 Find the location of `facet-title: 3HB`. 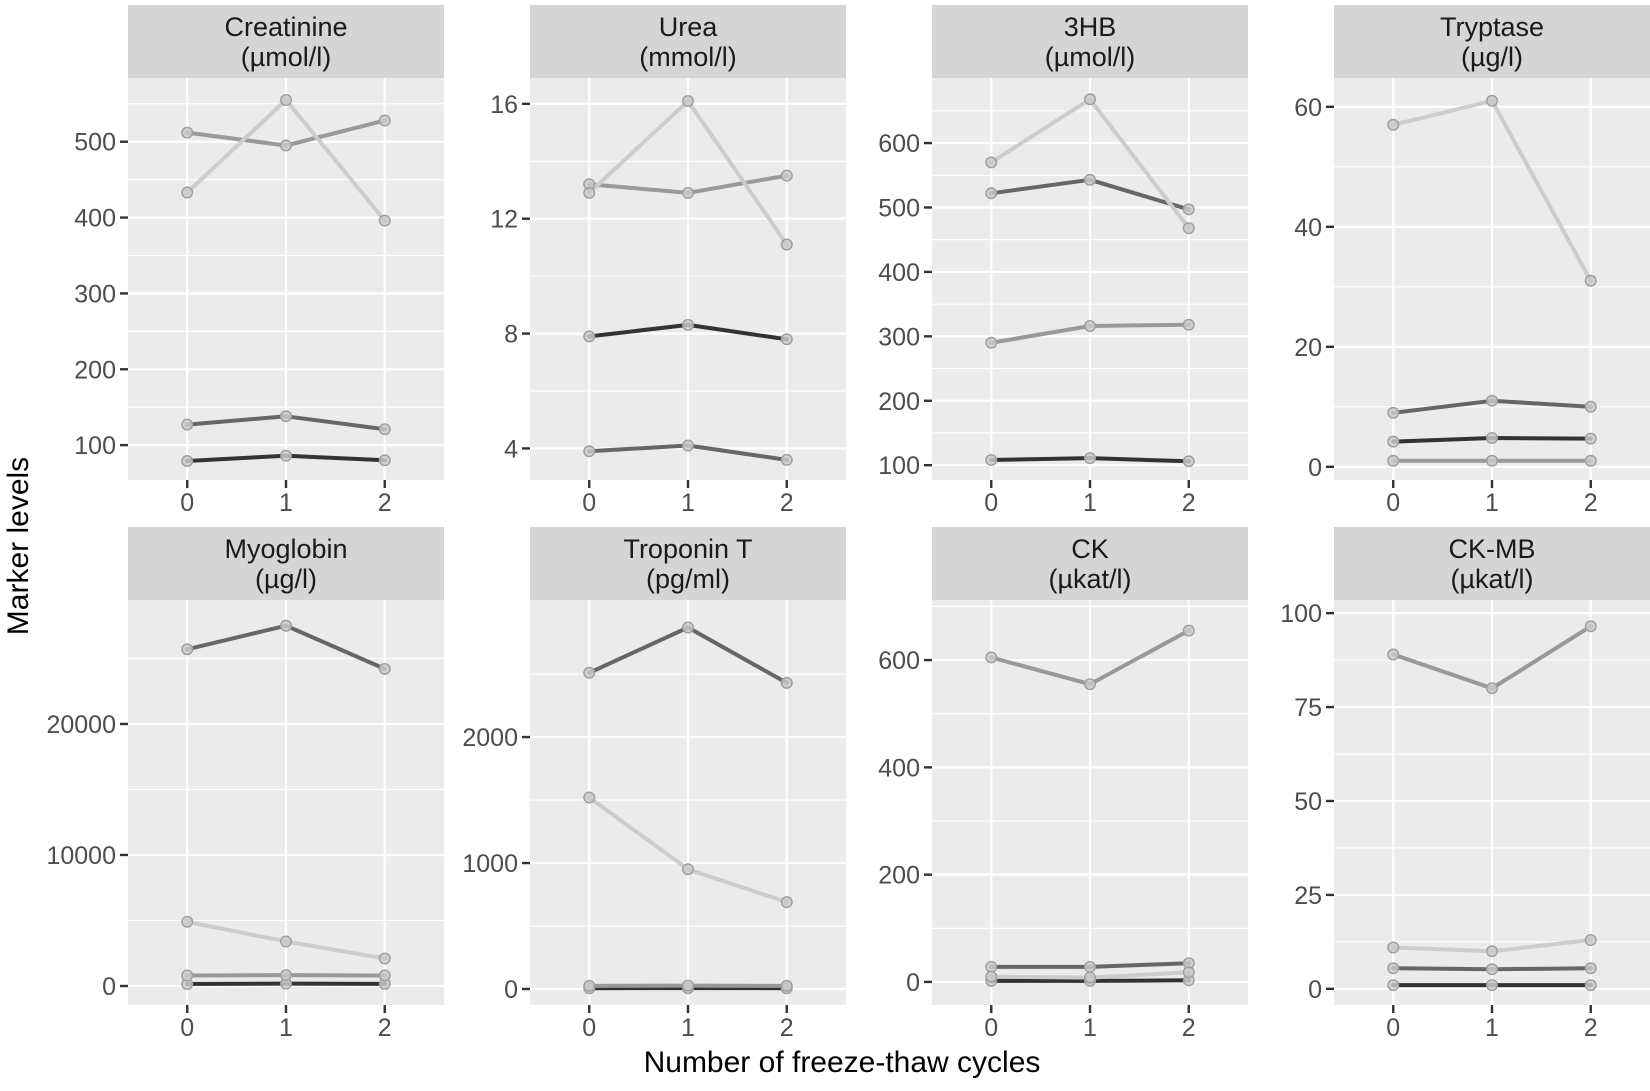

facet-title: 3HB is located at coordinates (1090, 27).